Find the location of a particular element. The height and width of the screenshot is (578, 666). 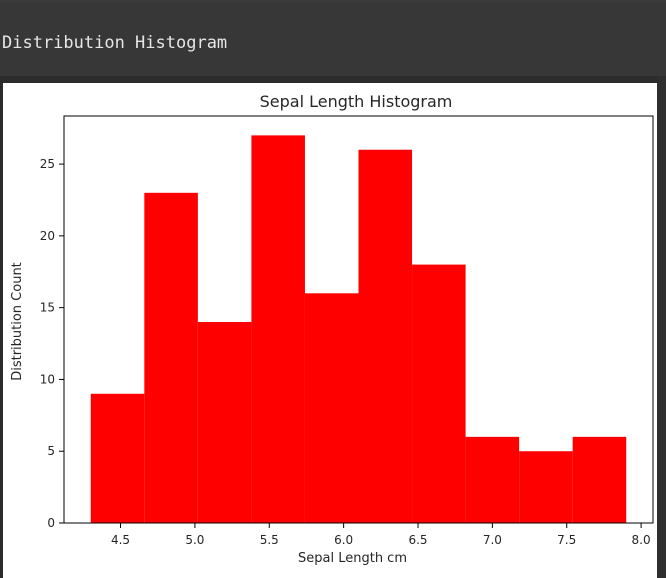

x-tick-label: 5.0 is located at coordinates (194, 540).